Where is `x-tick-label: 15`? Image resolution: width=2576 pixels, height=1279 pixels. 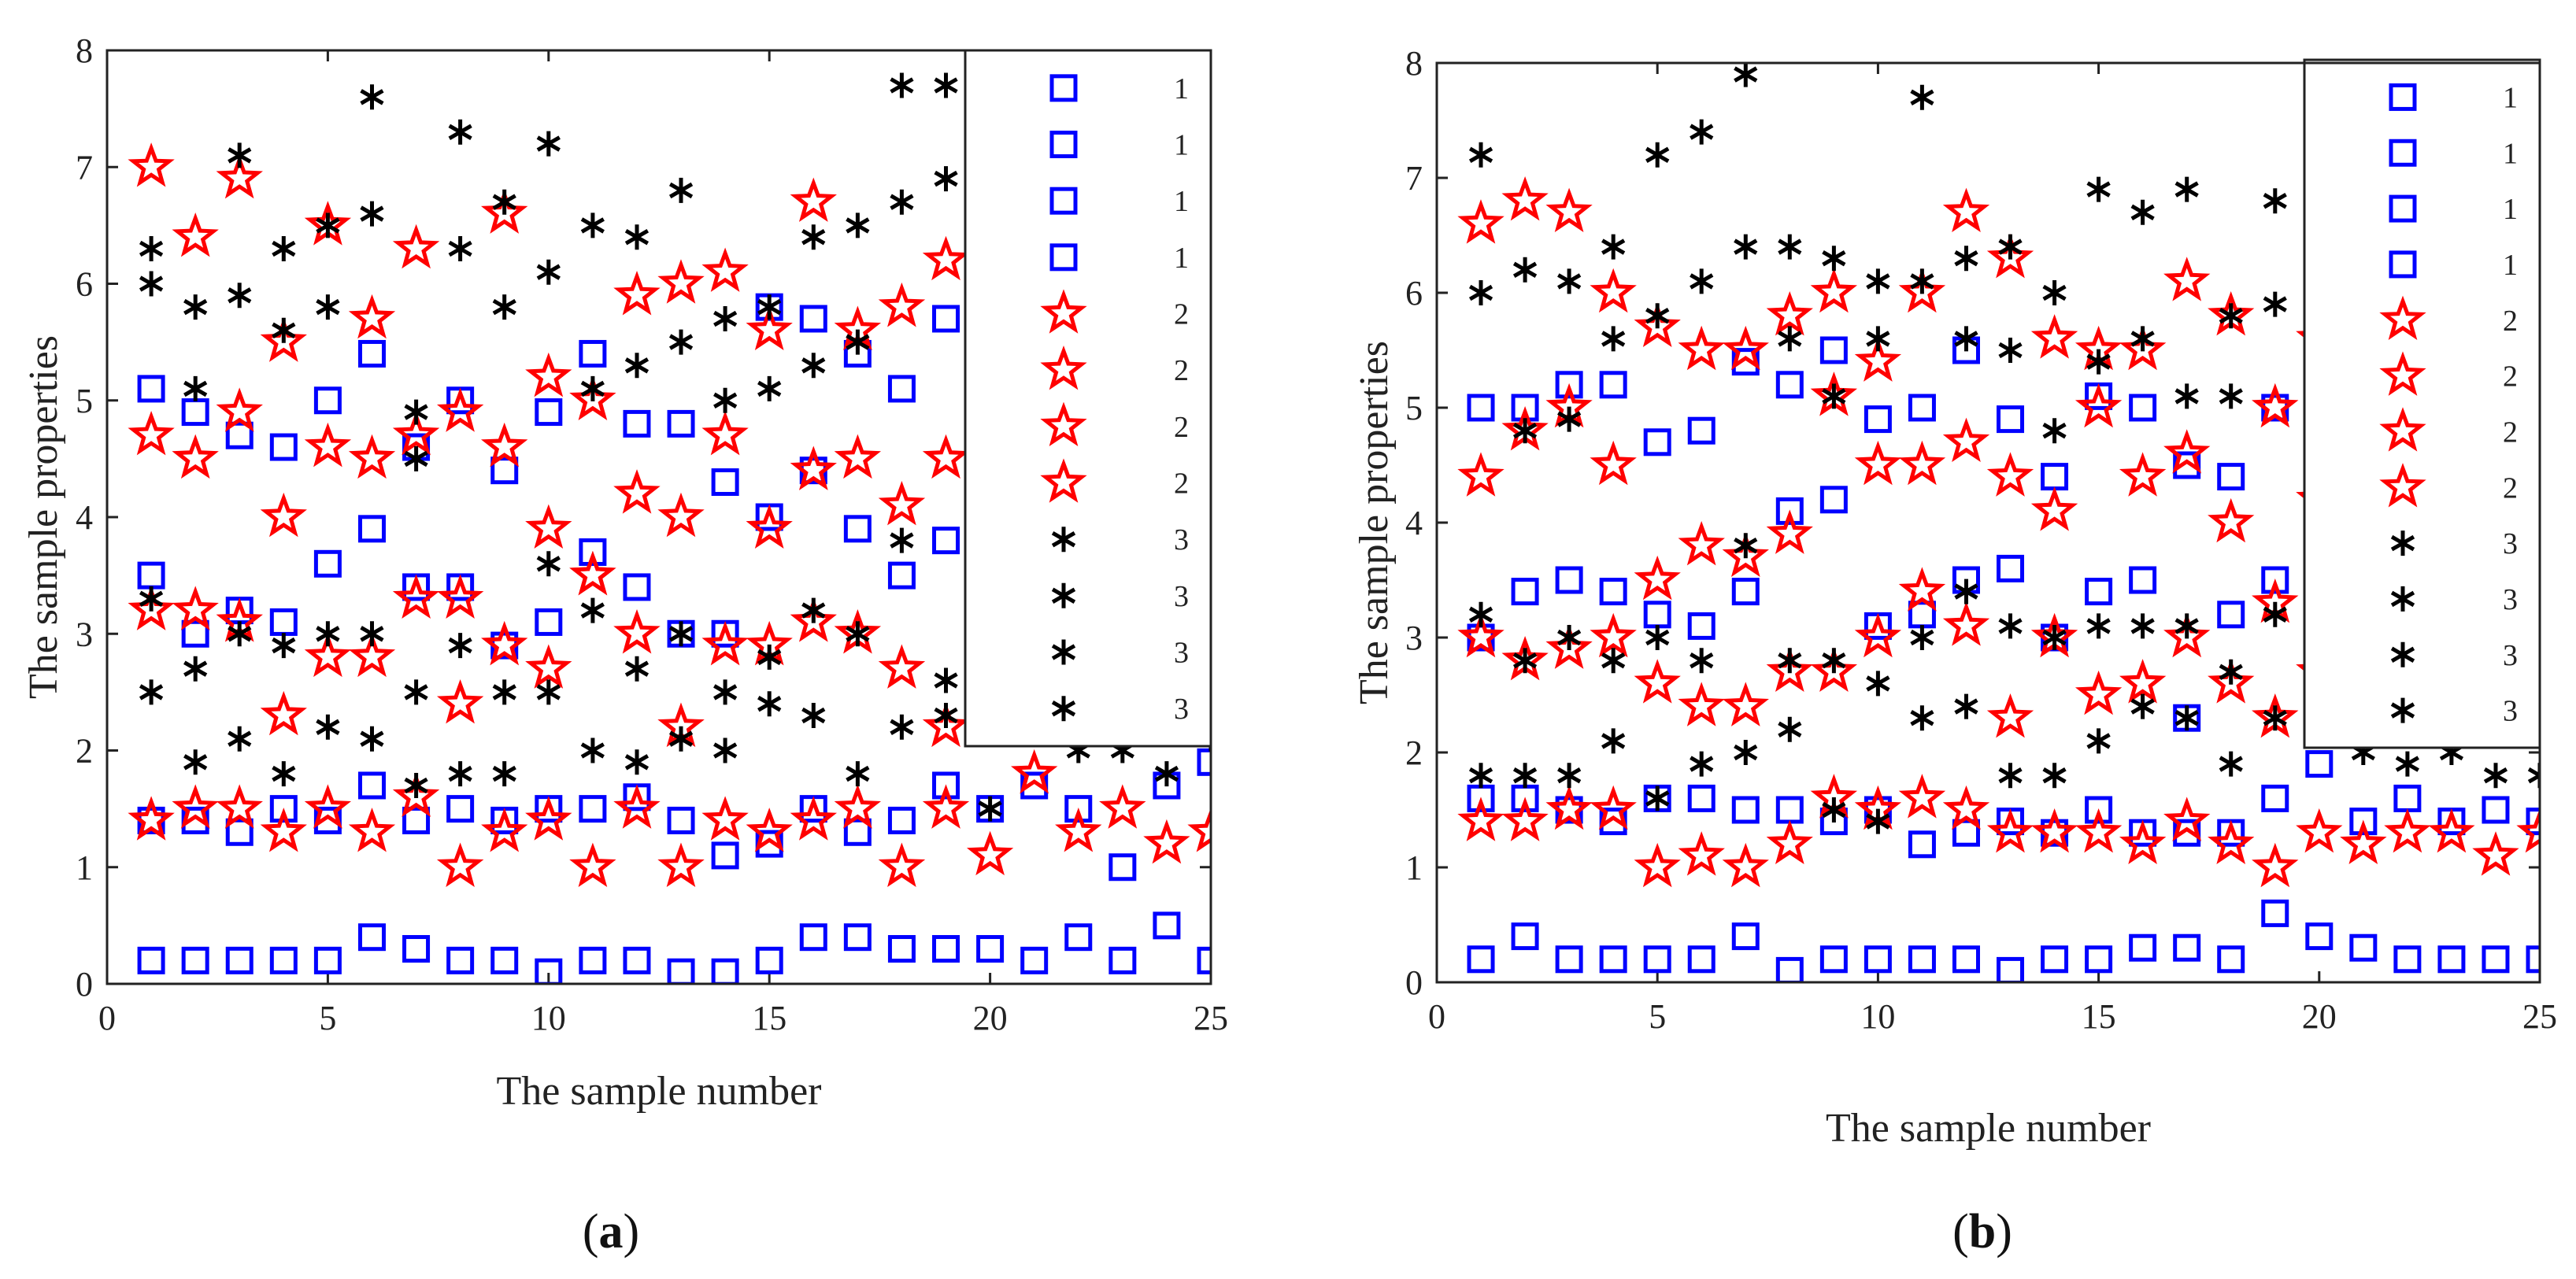 x-tick-label: 15 is located at coordinates (769, 1018).